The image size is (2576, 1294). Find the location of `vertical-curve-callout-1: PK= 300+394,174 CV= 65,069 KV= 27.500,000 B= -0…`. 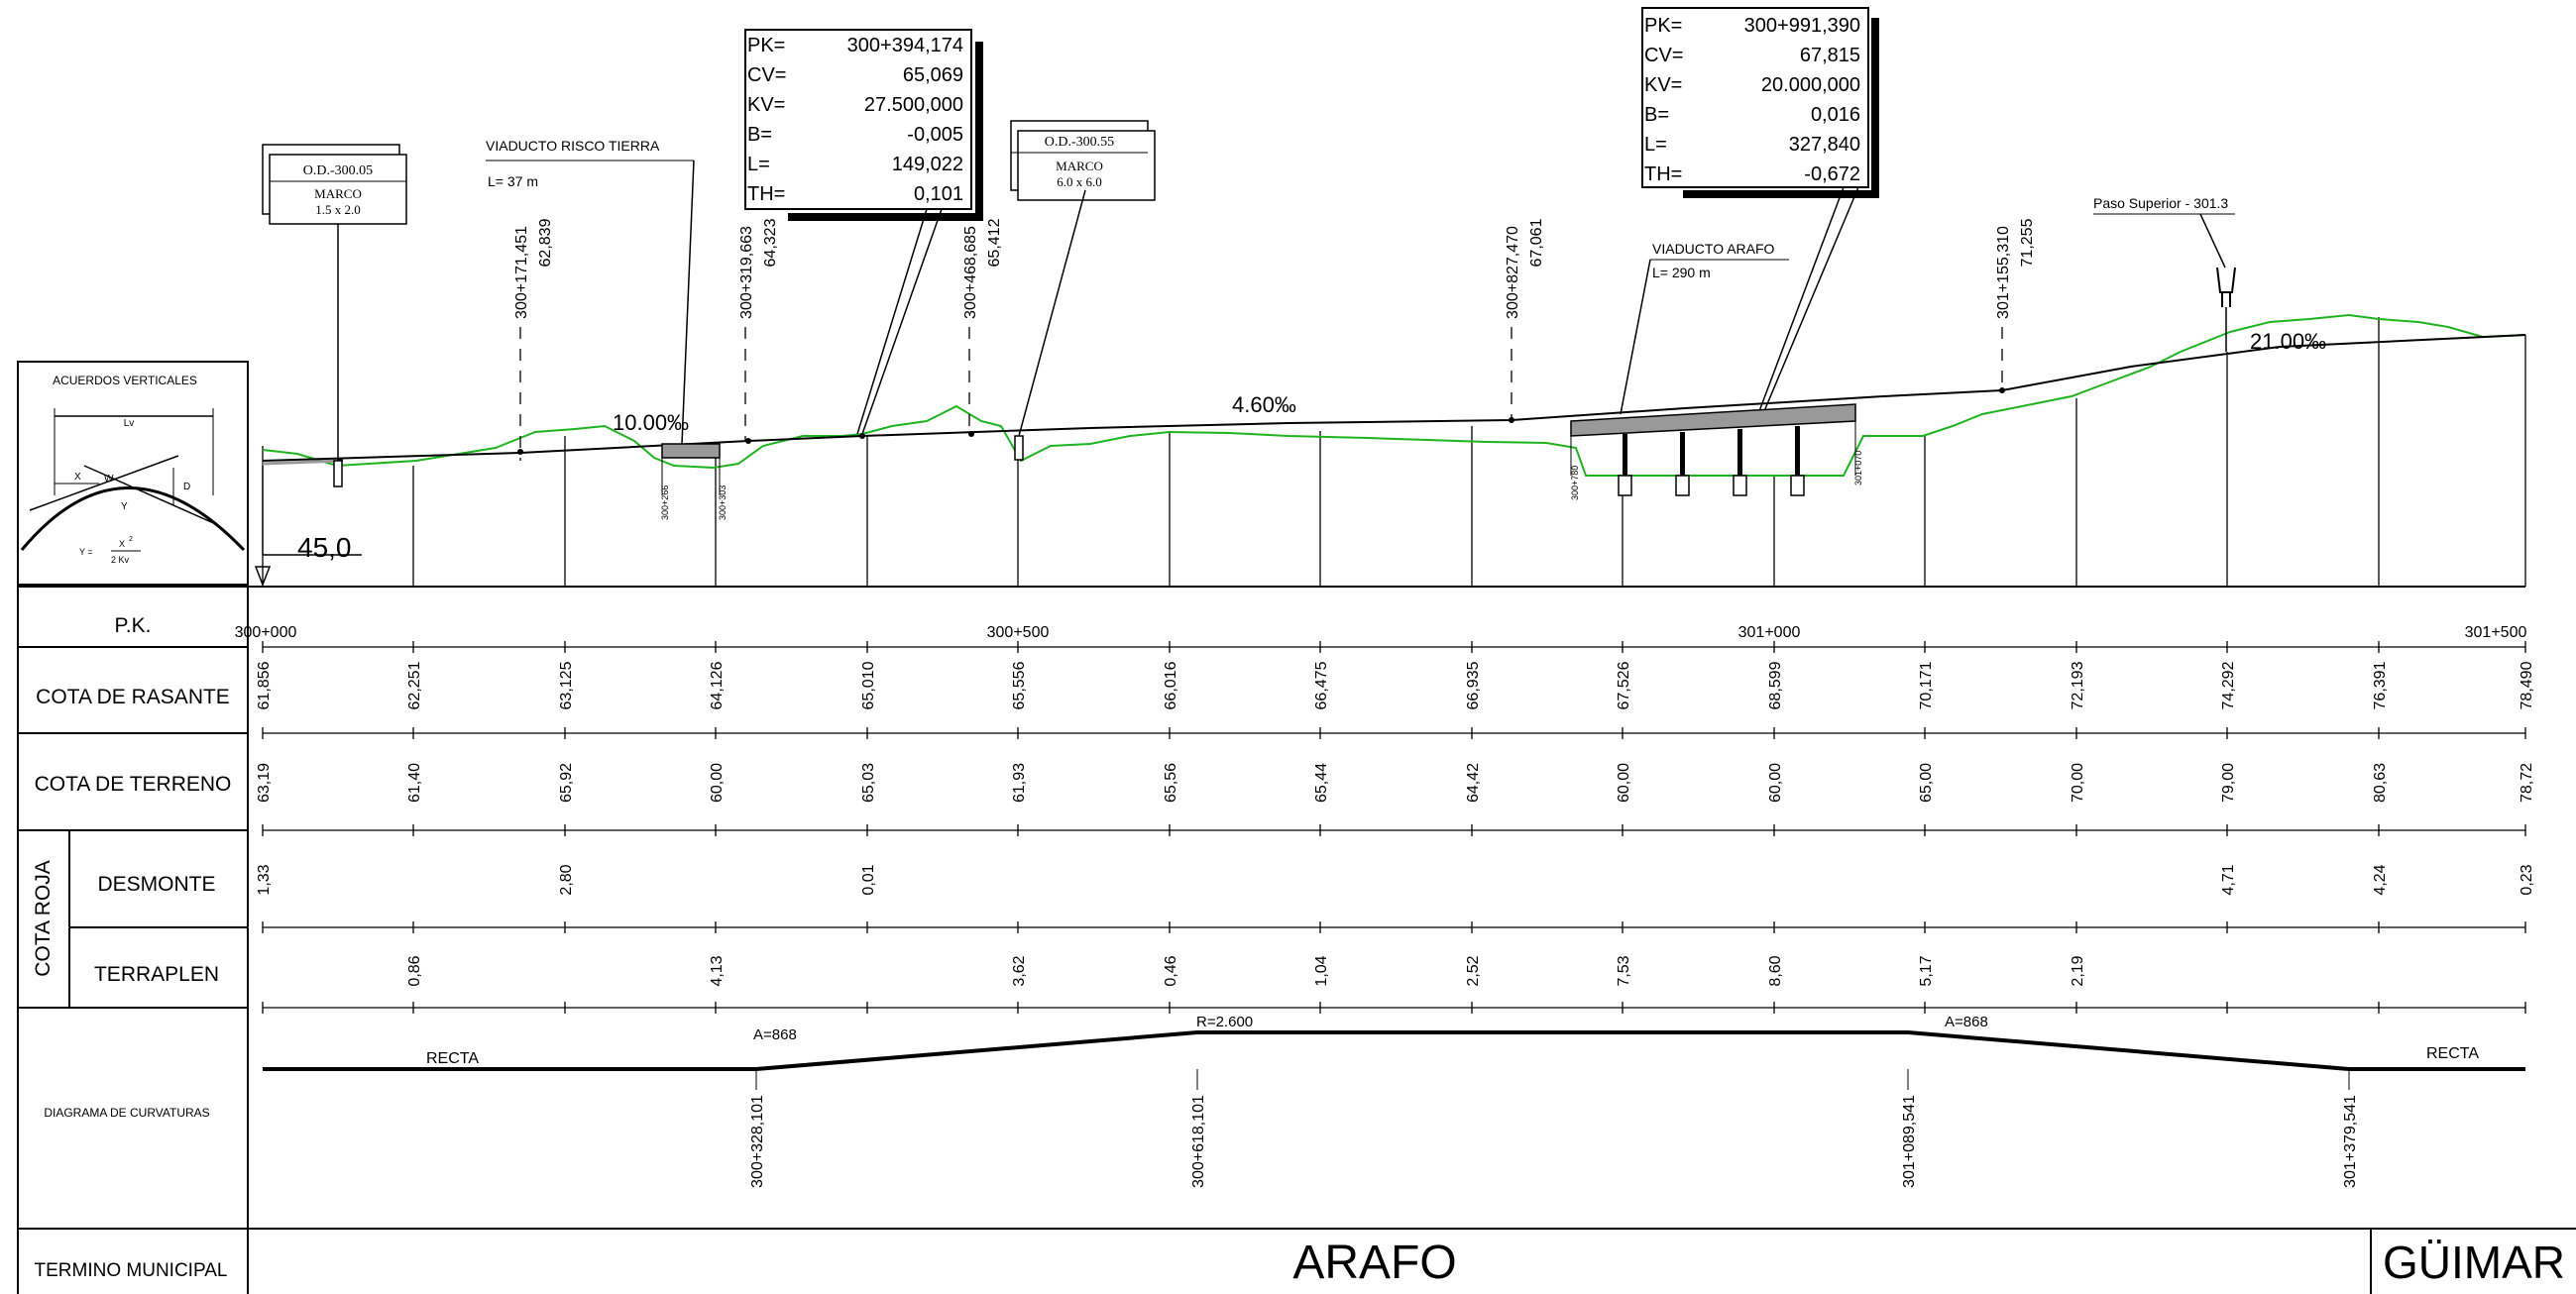

vertical-curve-callout-1: PK= 300+394,174 CV= 65,069 KV= 27.500,000 B= -0… is located at coordinates (863, 232).